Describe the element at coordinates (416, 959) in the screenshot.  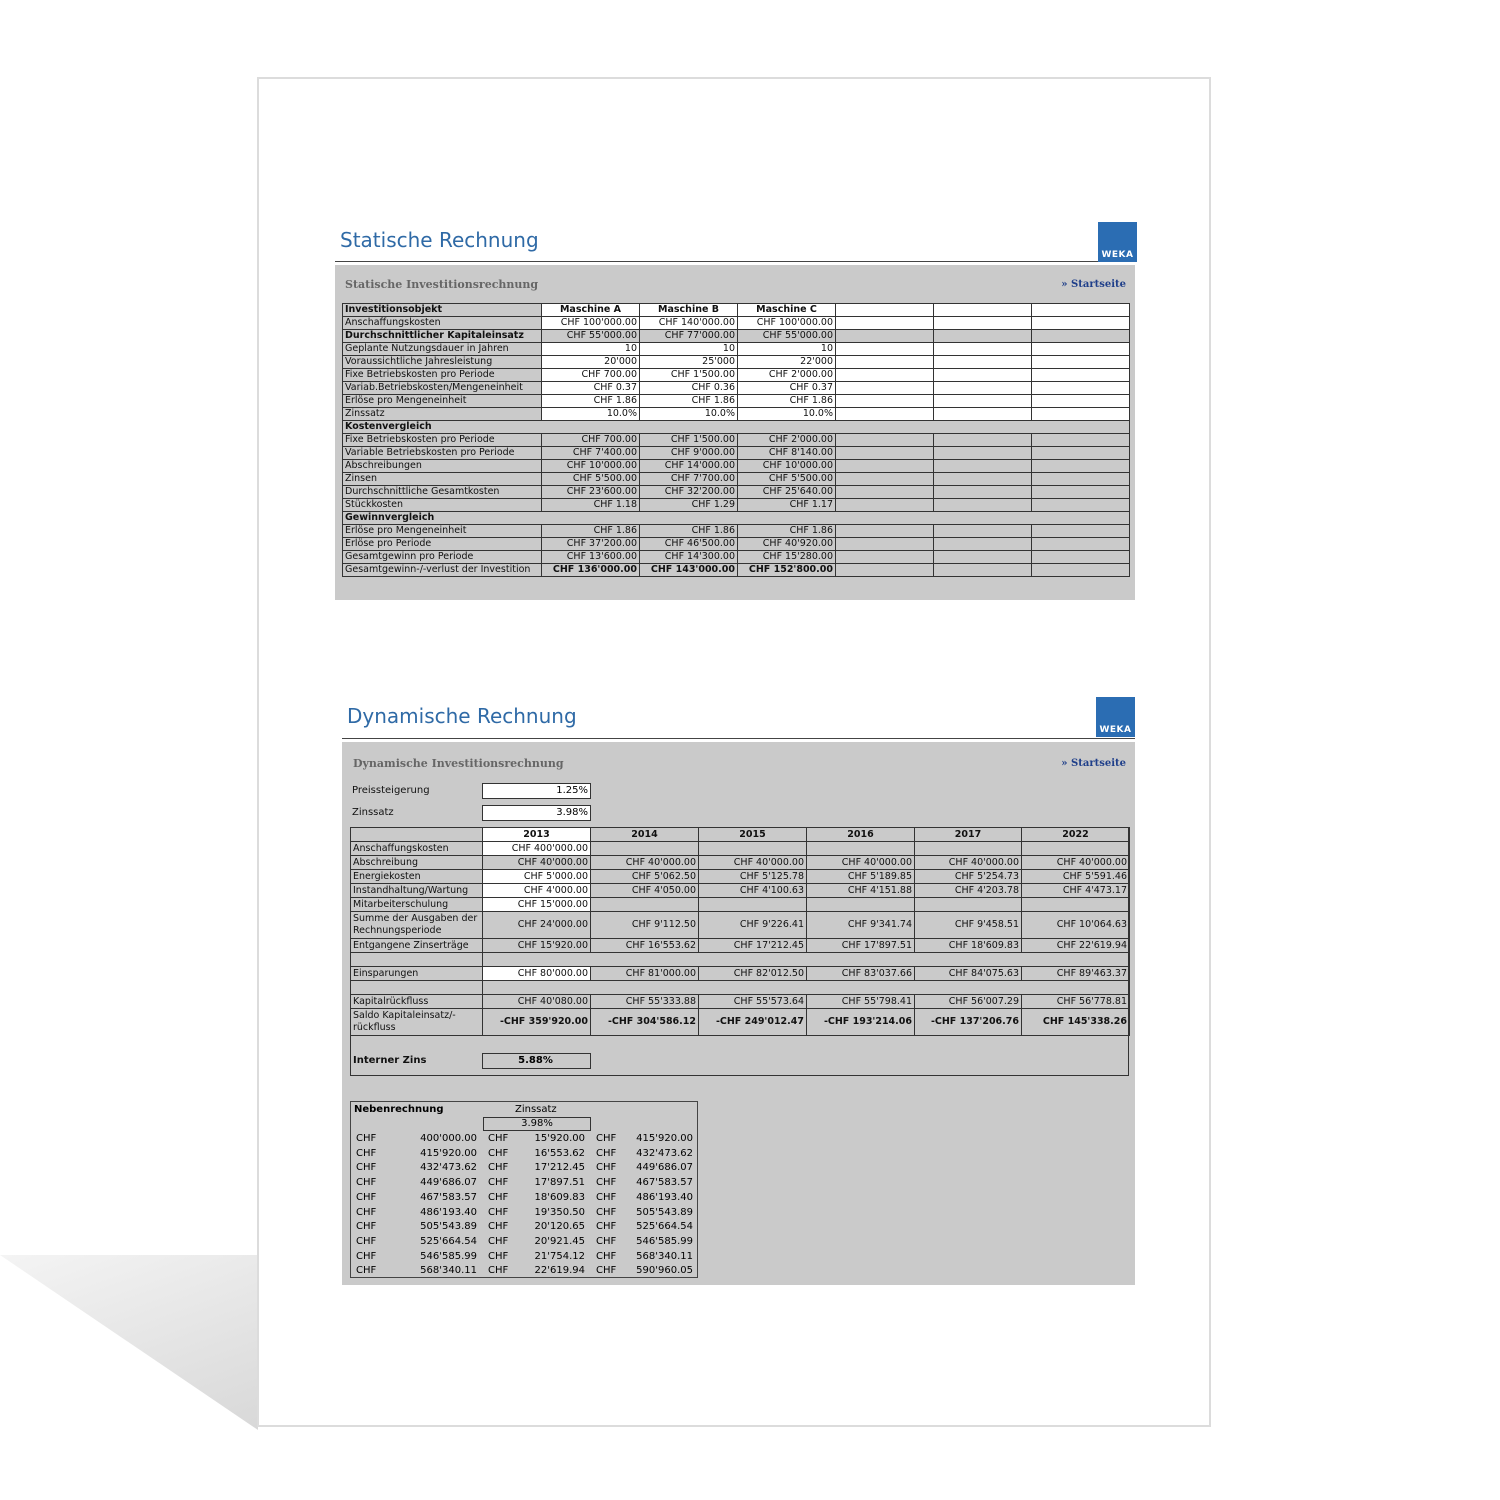
I see `blank-cell` at that location.